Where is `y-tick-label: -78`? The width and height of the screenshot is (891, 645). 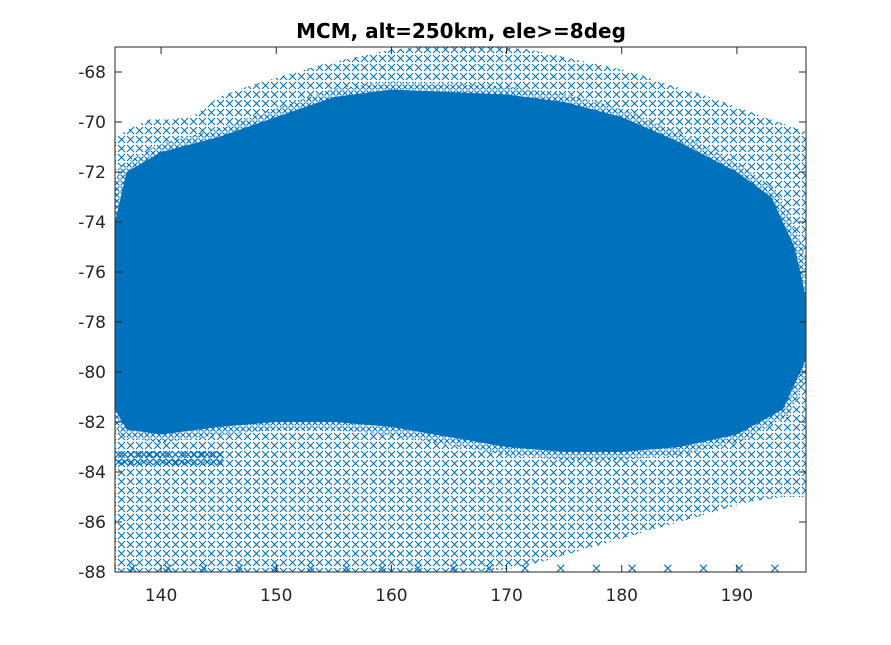 y-tick-label: -78 is located at coordinates (92, 323).